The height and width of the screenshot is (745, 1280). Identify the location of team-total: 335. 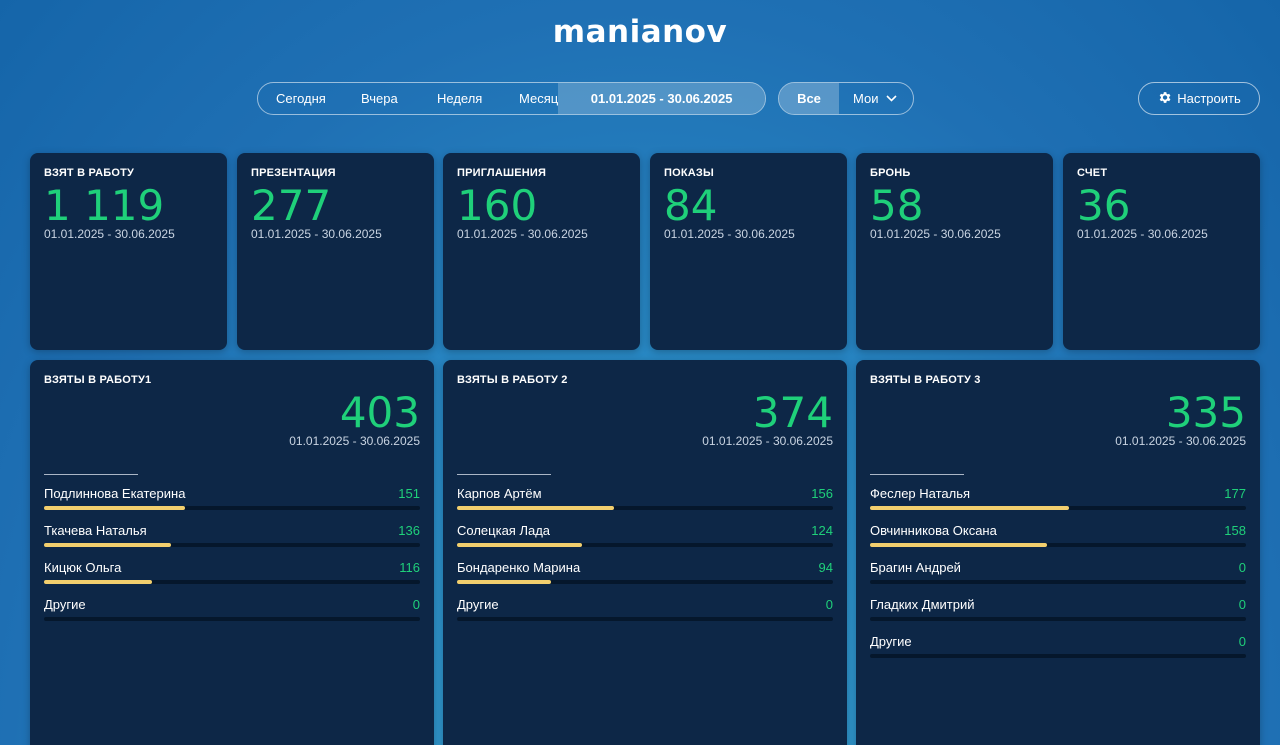
(1205, 412).